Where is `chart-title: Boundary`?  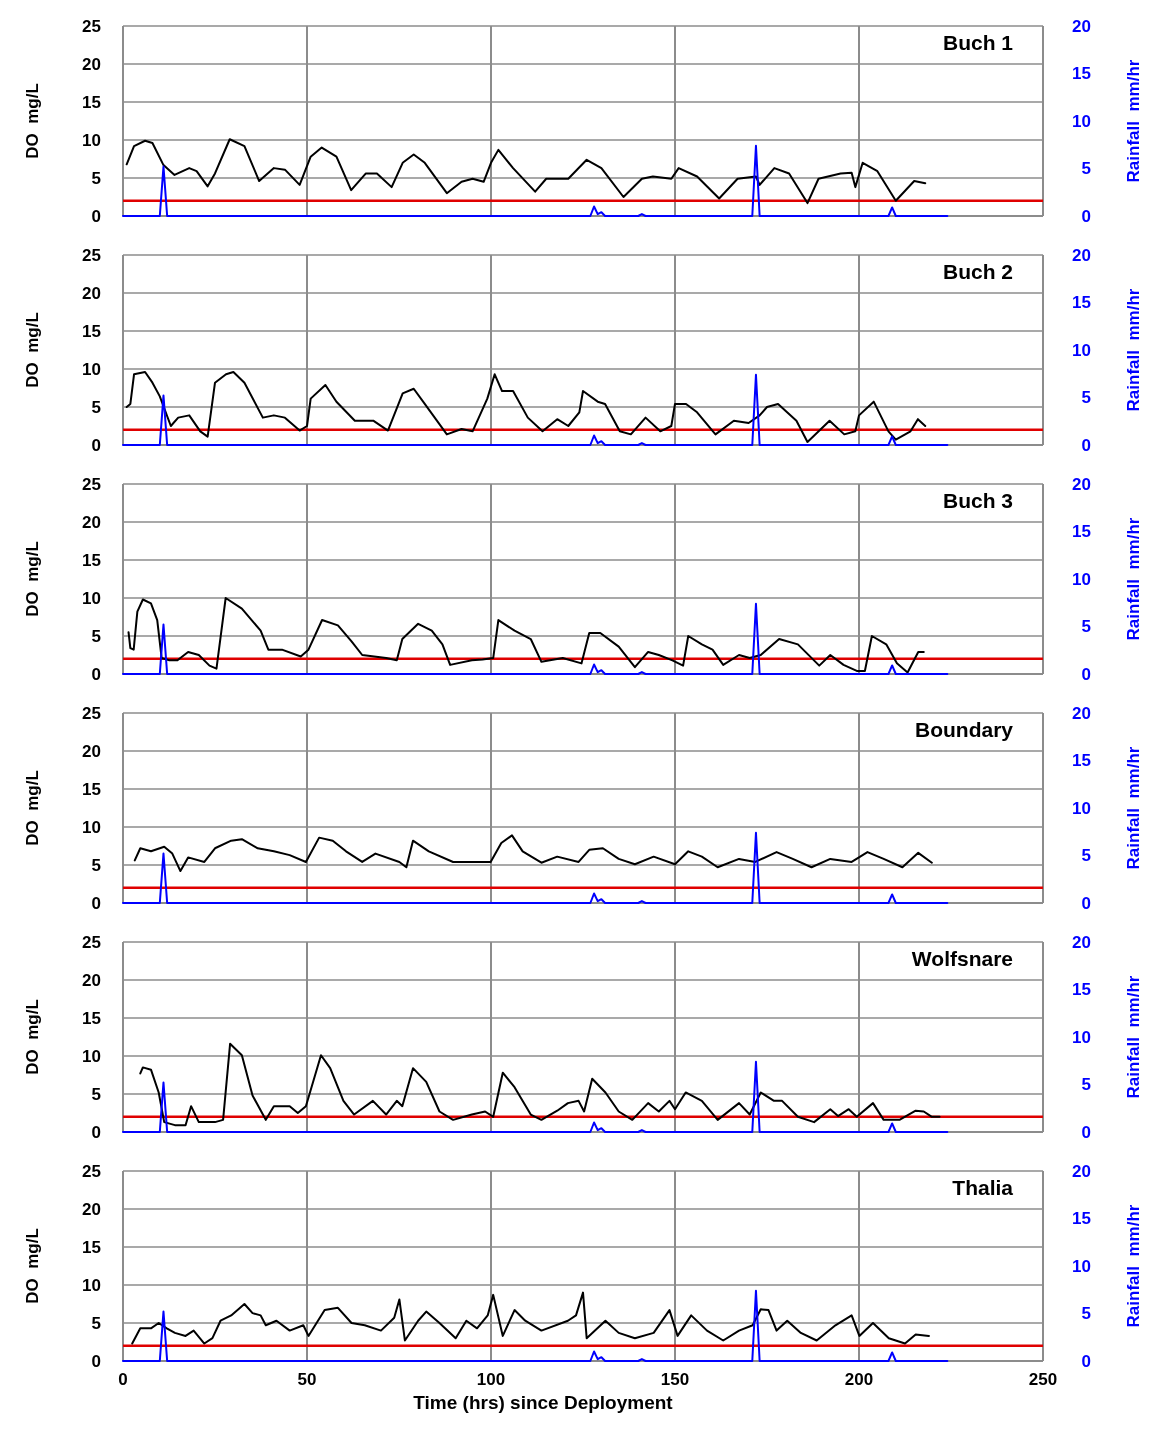
chart-title: Boundary is located at coordinates (964, 729).